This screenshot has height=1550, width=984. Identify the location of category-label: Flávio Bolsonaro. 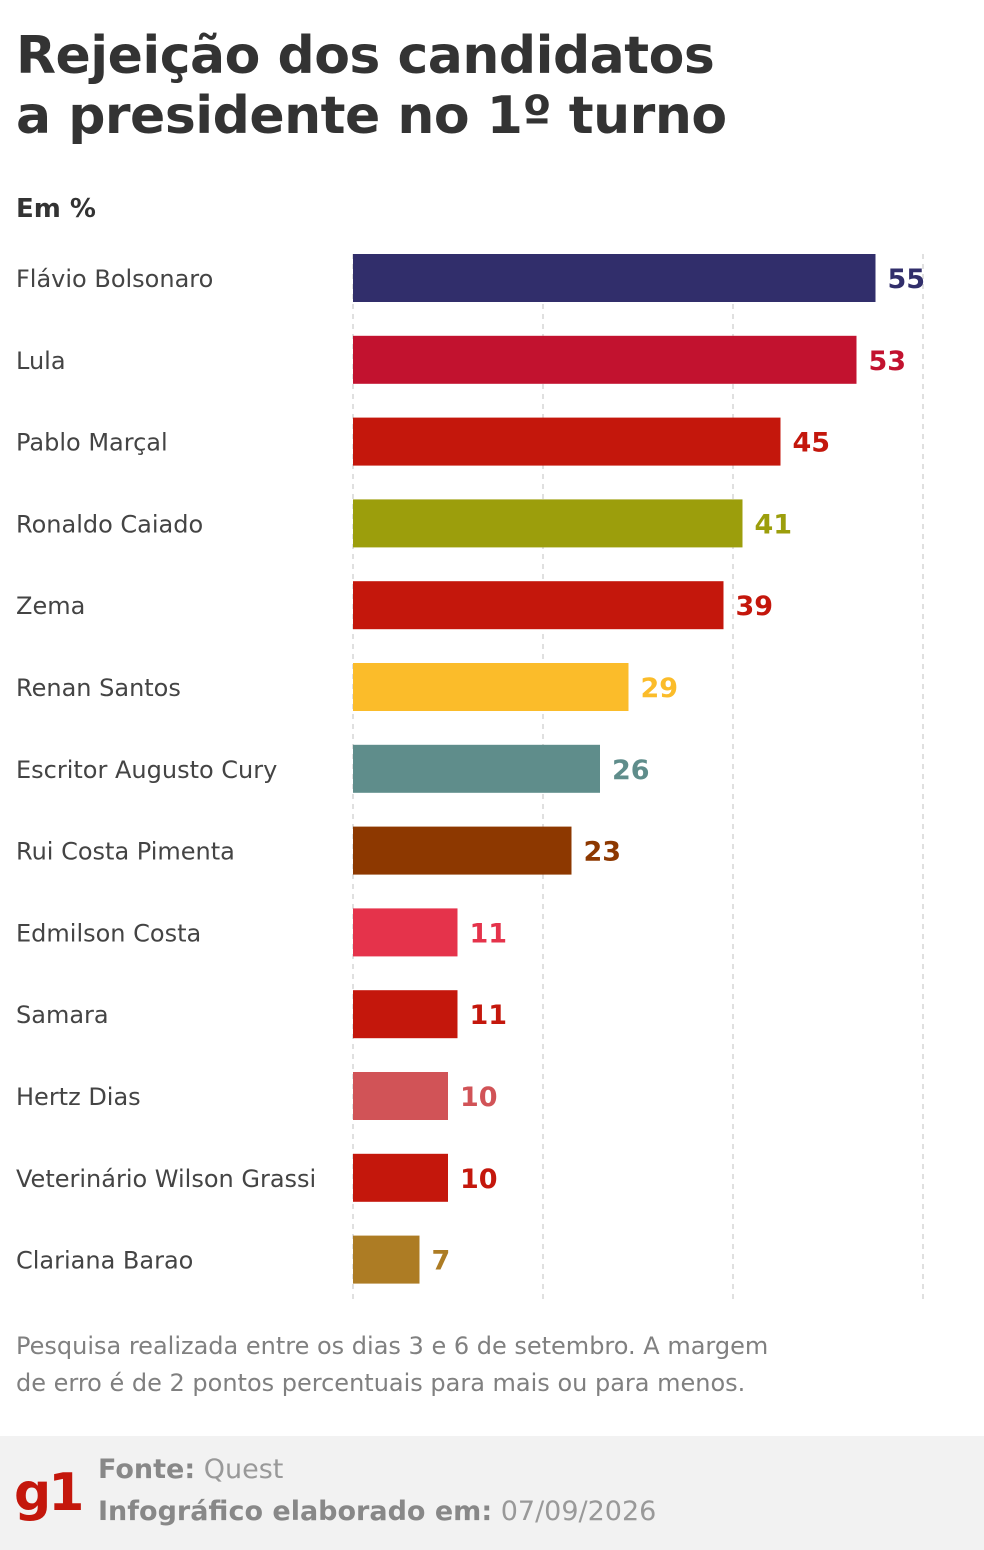
(114, 279).